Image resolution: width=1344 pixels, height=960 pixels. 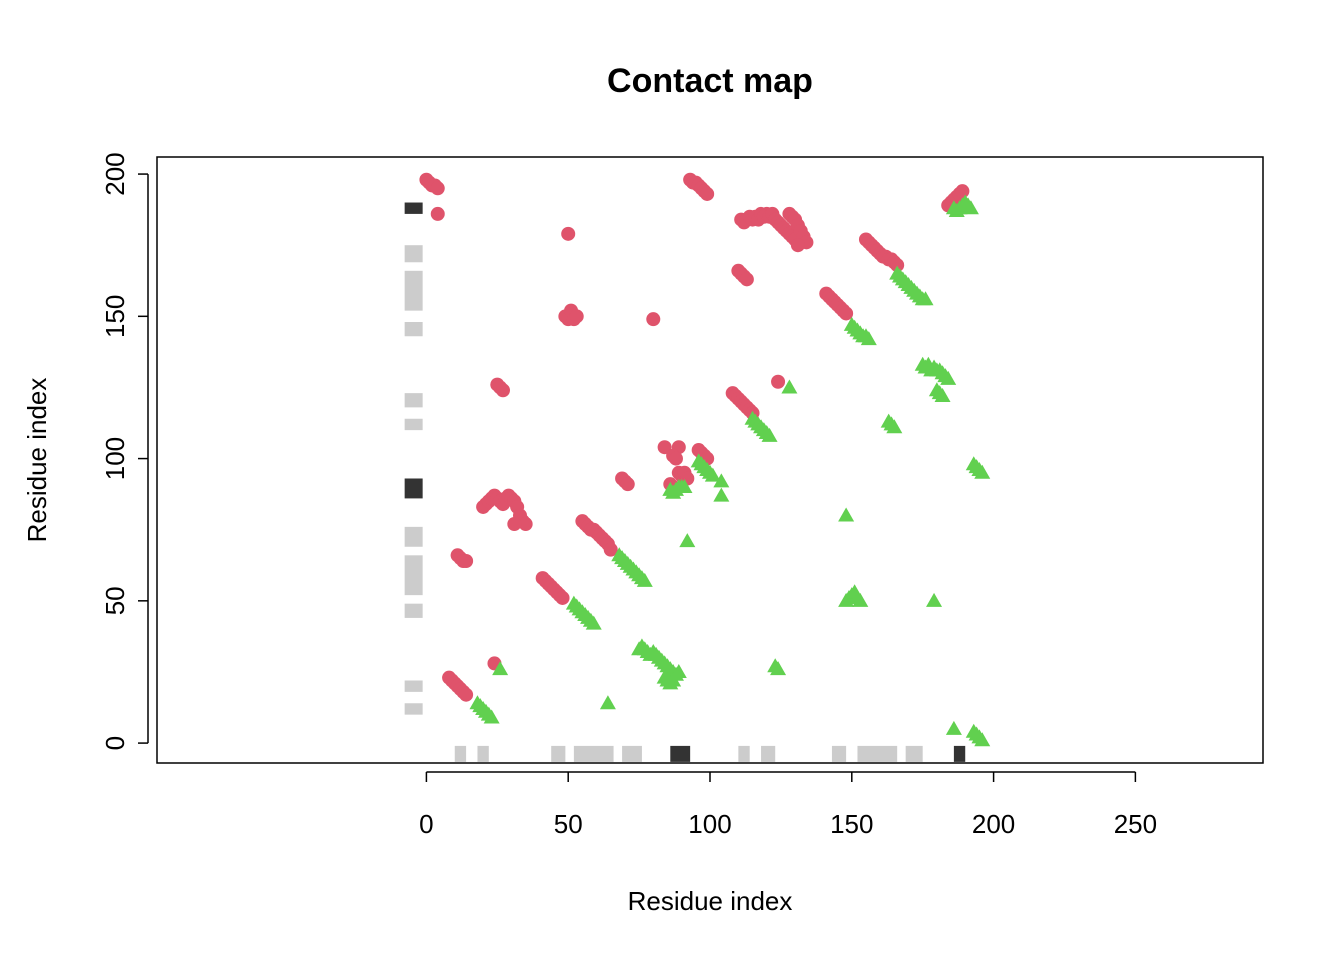 I want to click on y-tick-label: 50, so click(x=115, y=600).